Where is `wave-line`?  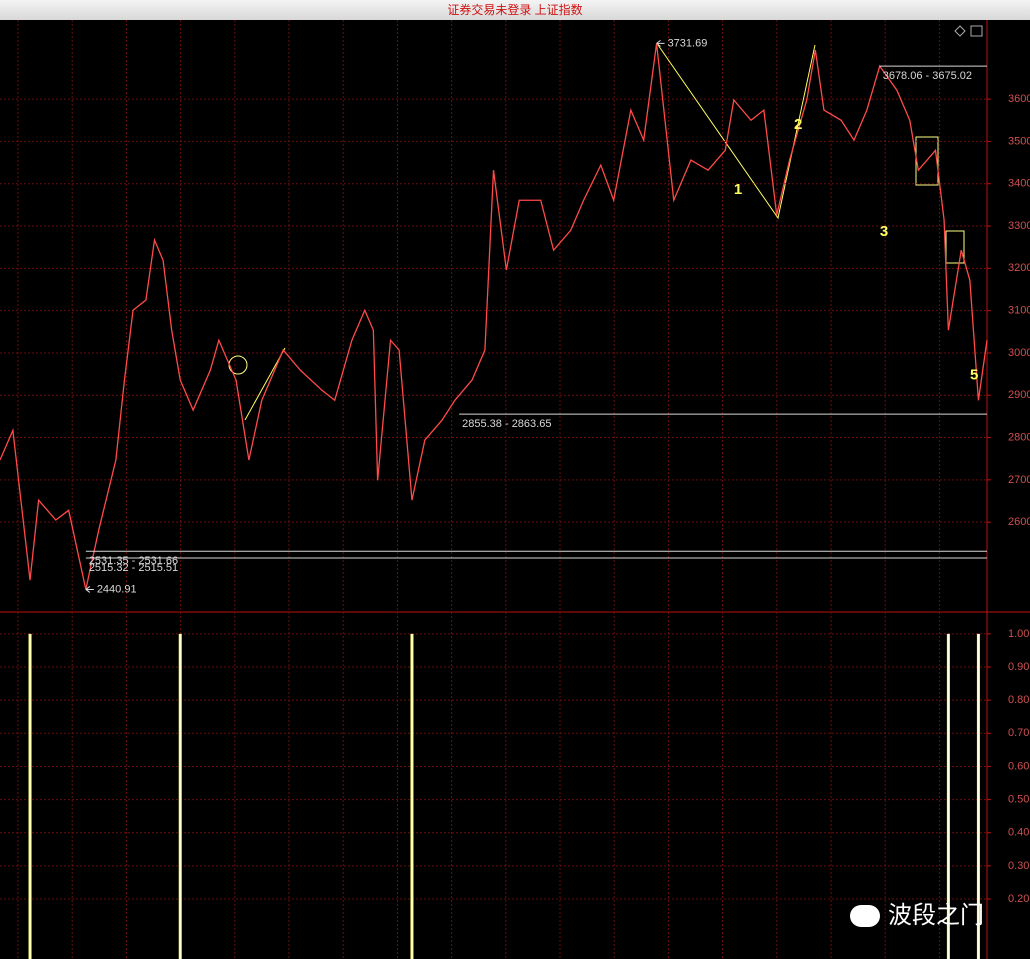 wave-line is located at coordinates (736, 132).